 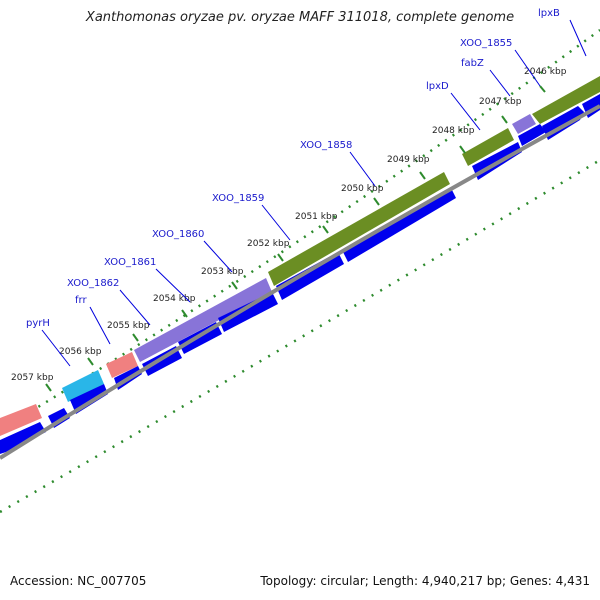 What do you see at coordinates (500, 102) in the screenshot?
I see `kbp-label: 2047 kbp` at bounding box center [500, 102].